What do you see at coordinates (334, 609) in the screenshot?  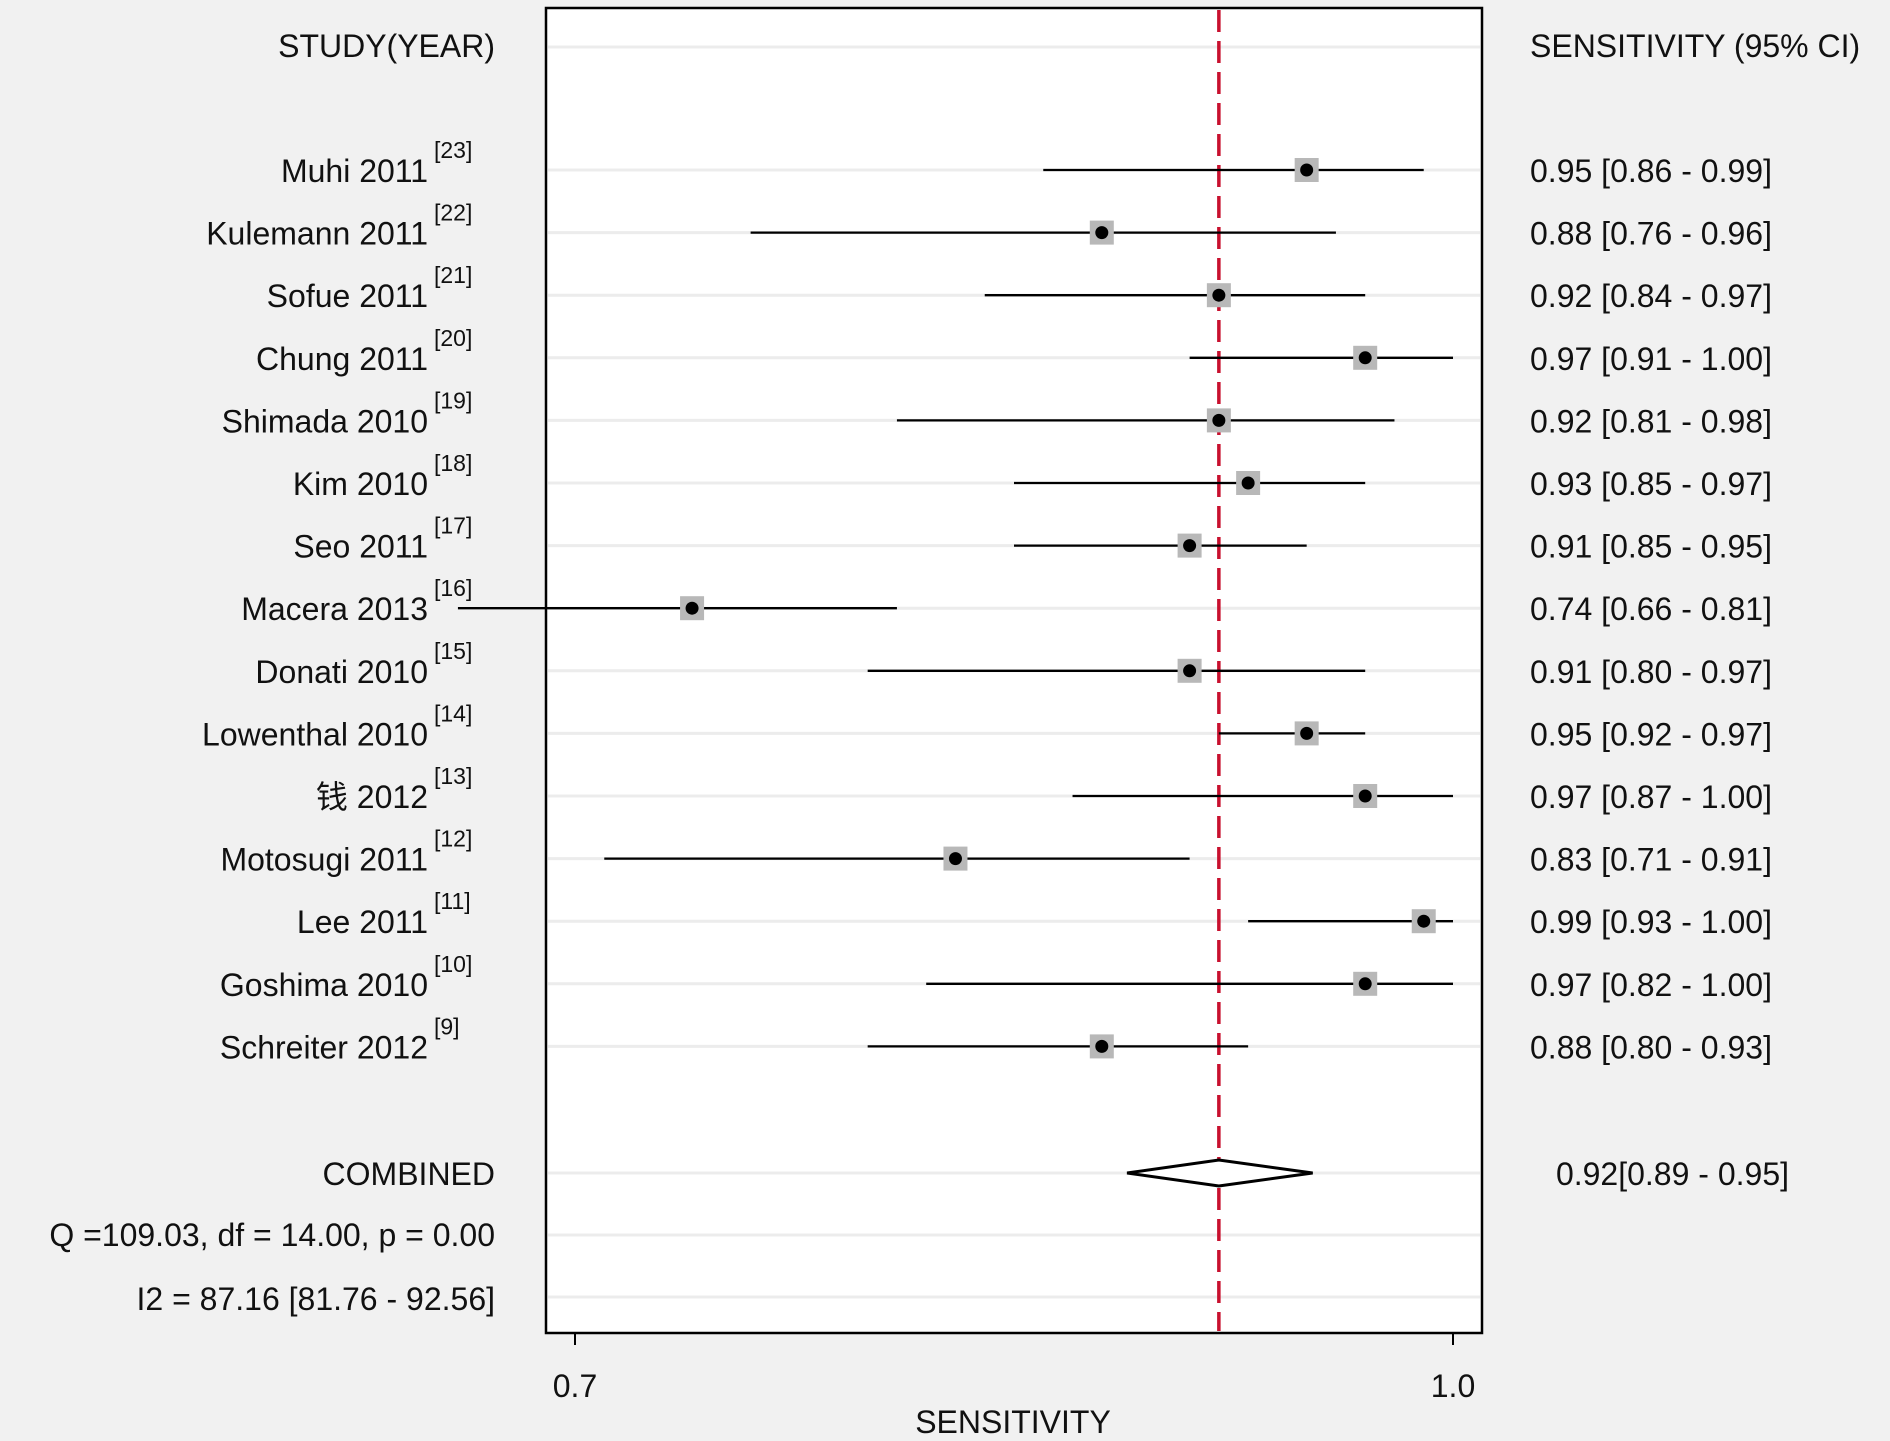 I see `study-label: Macera 2013` at bounding box center [334, 609].